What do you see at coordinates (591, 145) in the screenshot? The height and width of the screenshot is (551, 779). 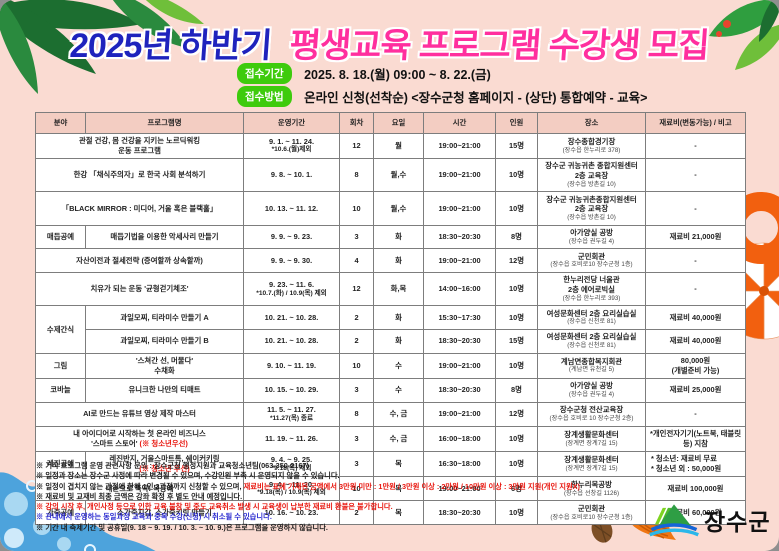 I see `place-cell: 장수종합경기장 (장수읍 한누리로 378)` at bounding box center [591, 145].